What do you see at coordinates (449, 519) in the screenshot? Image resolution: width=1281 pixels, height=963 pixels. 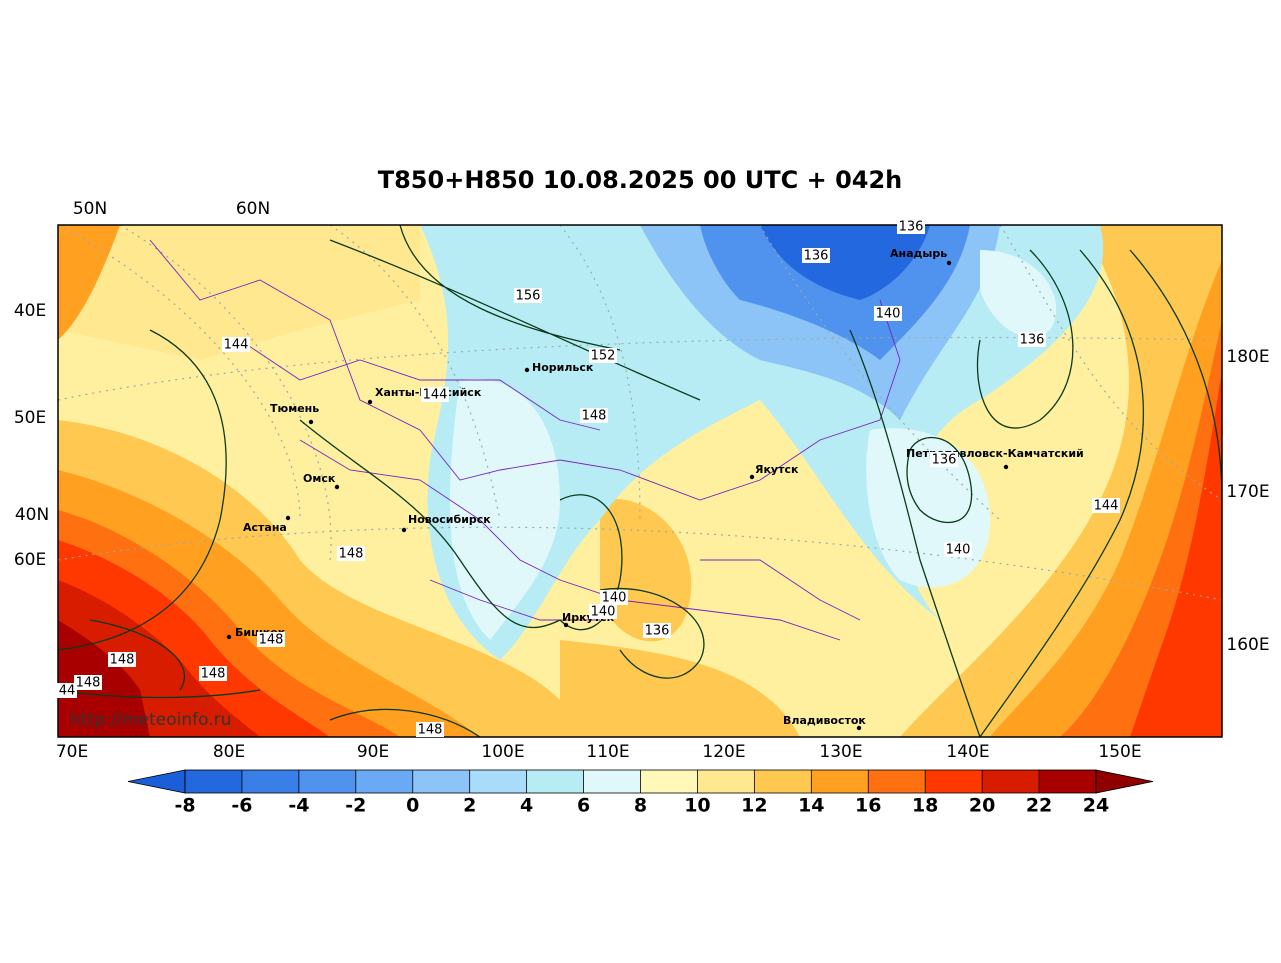 I see `city-name: Новосибирск` at bounding box center [449, 519].